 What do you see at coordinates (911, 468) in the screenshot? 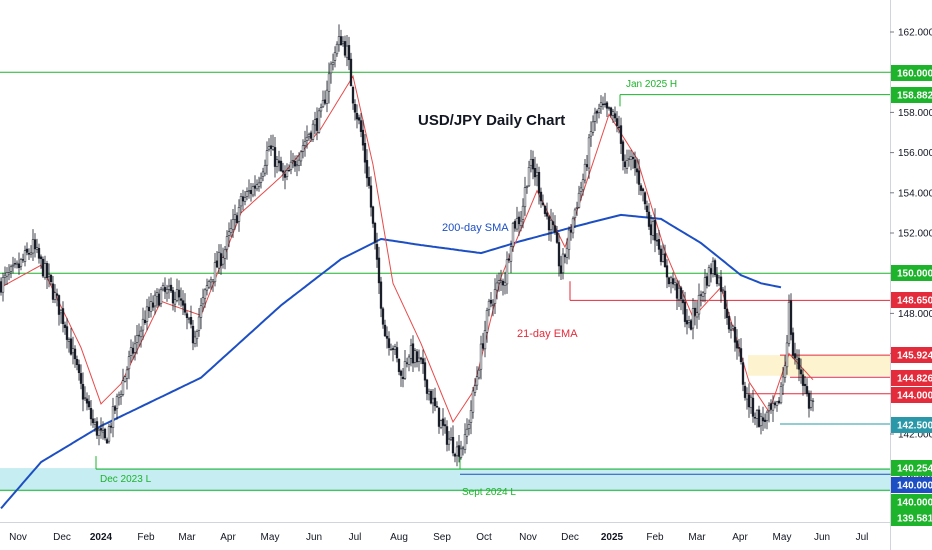
I see `price-label-bg` at bounding box center [911, 468].